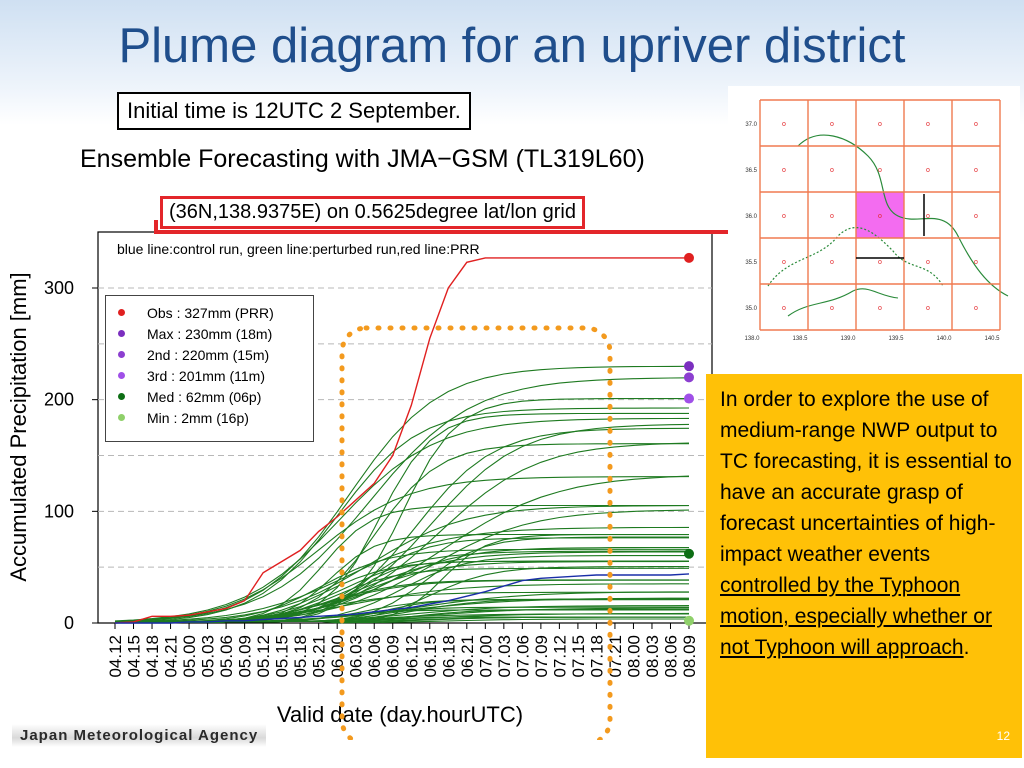 Image resolution: width=1024 pixels, height=768 pixels. Describe the element at coordinates (69, 623) in the screenshot. I see `y-tick-label: 0` at that location.